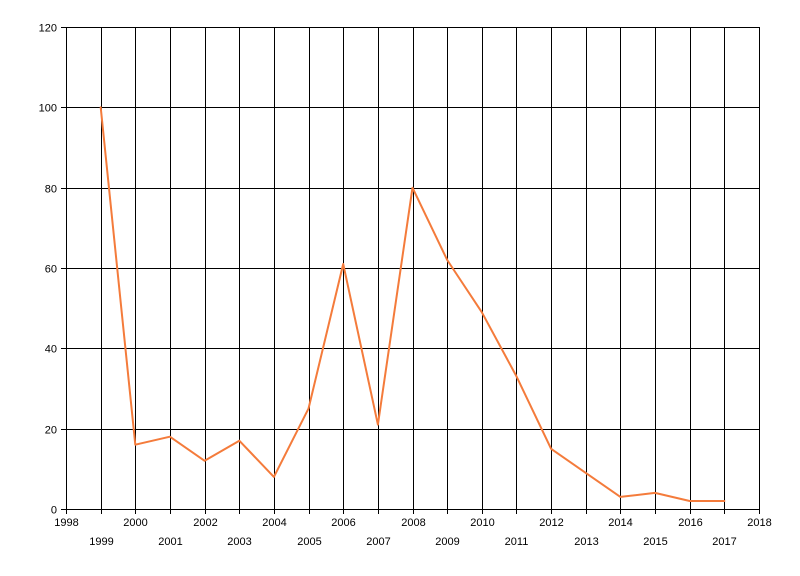 This screenshot has width=800, height=576. I want to click on x-tick-label: 2015, so click(655, 542).